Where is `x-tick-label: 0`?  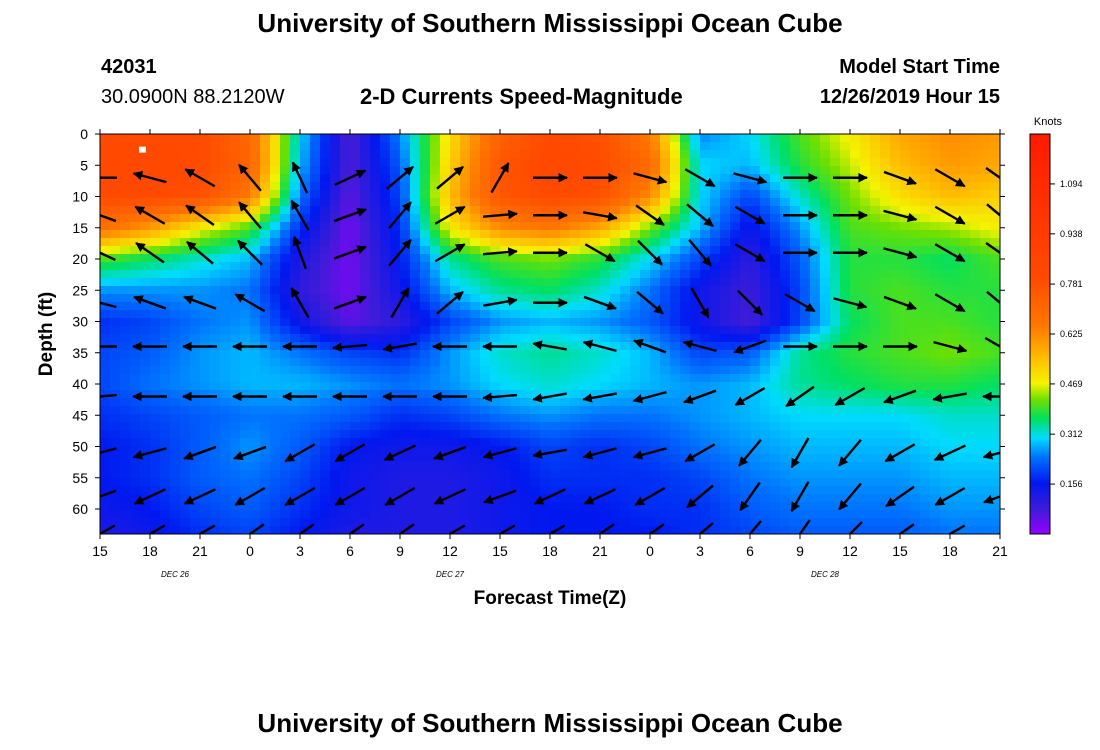
x-tick-label: 0 is located at coordinates (650, 551).